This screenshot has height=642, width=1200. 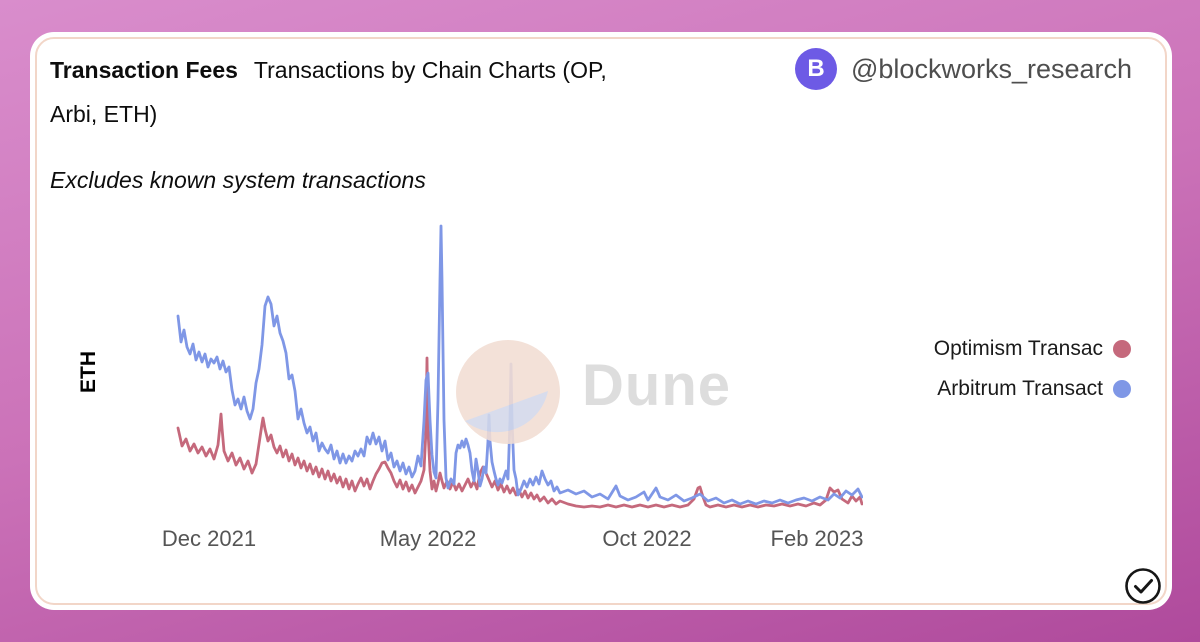 I want to click on blockworks-logo-icon: B, so click(x=816, y=69).